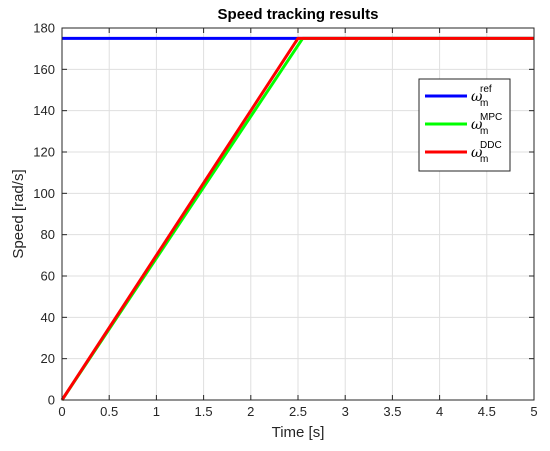  Describe the element at coordinates (44, 193) in the screenshot. I see `y-tick-label: 100` at that location.